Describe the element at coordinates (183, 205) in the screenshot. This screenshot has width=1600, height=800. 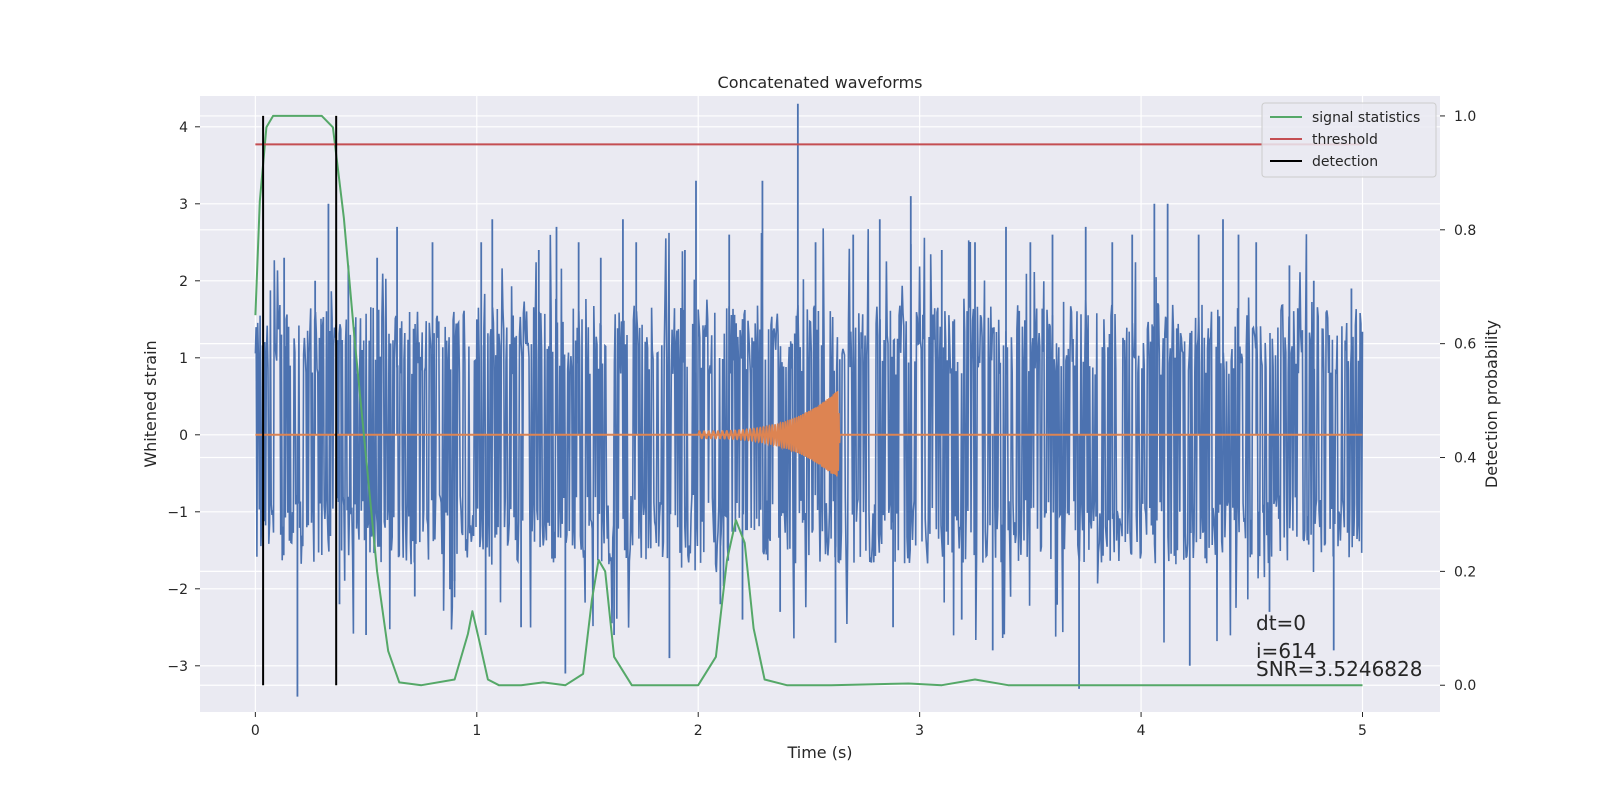
I see `y-tick-label: 3` at that location.